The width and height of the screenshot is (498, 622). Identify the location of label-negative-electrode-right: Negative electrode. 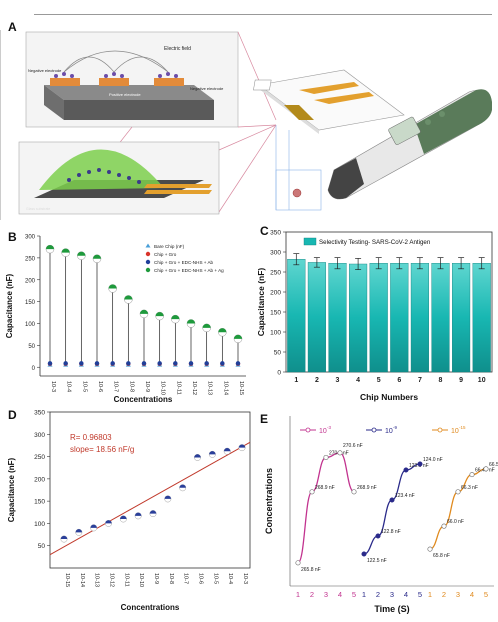
(207, 88).